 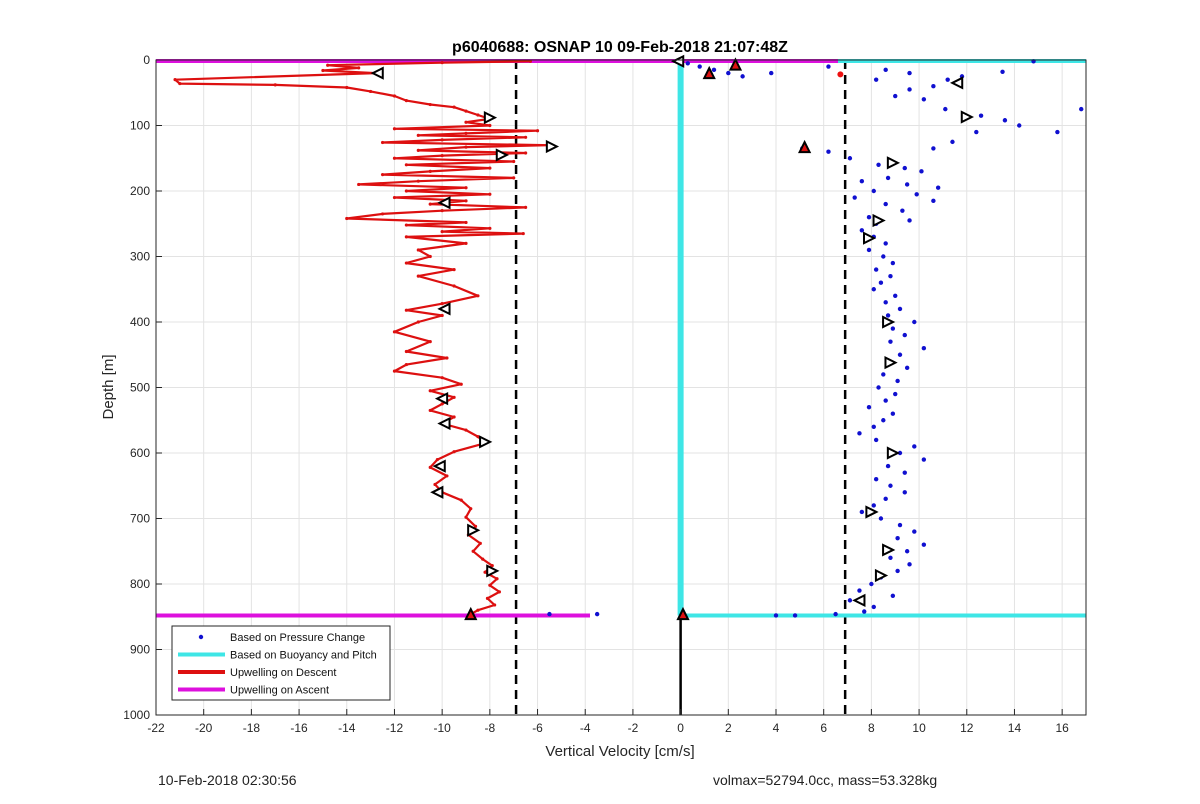 I want to click on y-tick-label: 900, so click(x=140, y=650).